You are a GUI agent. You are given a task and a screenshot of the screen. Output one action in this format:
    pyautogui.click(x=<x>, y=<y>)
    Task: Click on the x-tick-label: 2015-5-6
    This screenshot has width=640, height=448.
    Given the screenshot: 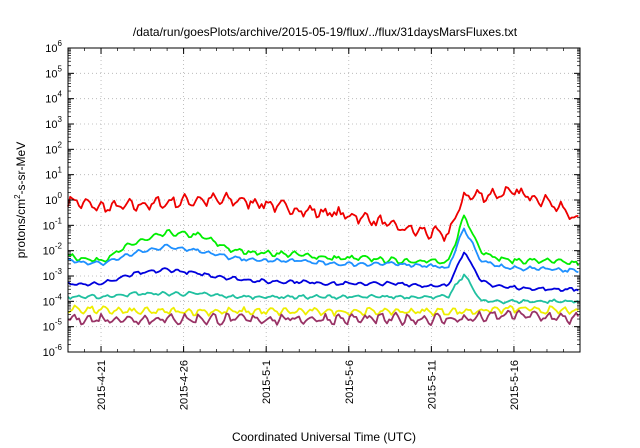 What is the action you would take?
    pyautogui.click(x=350, y=382)
    